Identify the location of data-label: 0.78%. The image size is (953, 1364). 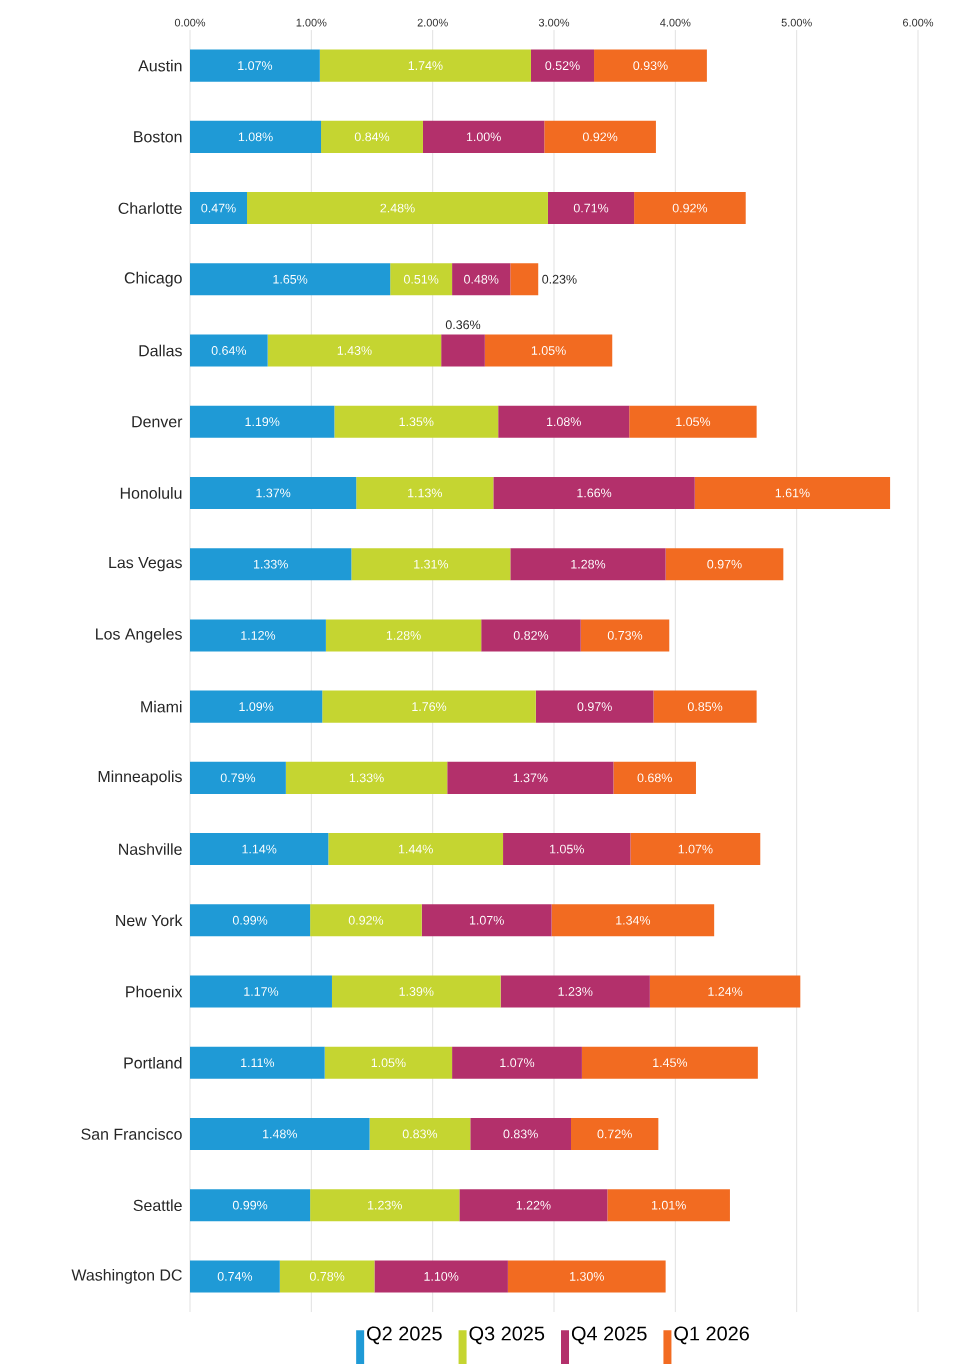
(327, 1276).